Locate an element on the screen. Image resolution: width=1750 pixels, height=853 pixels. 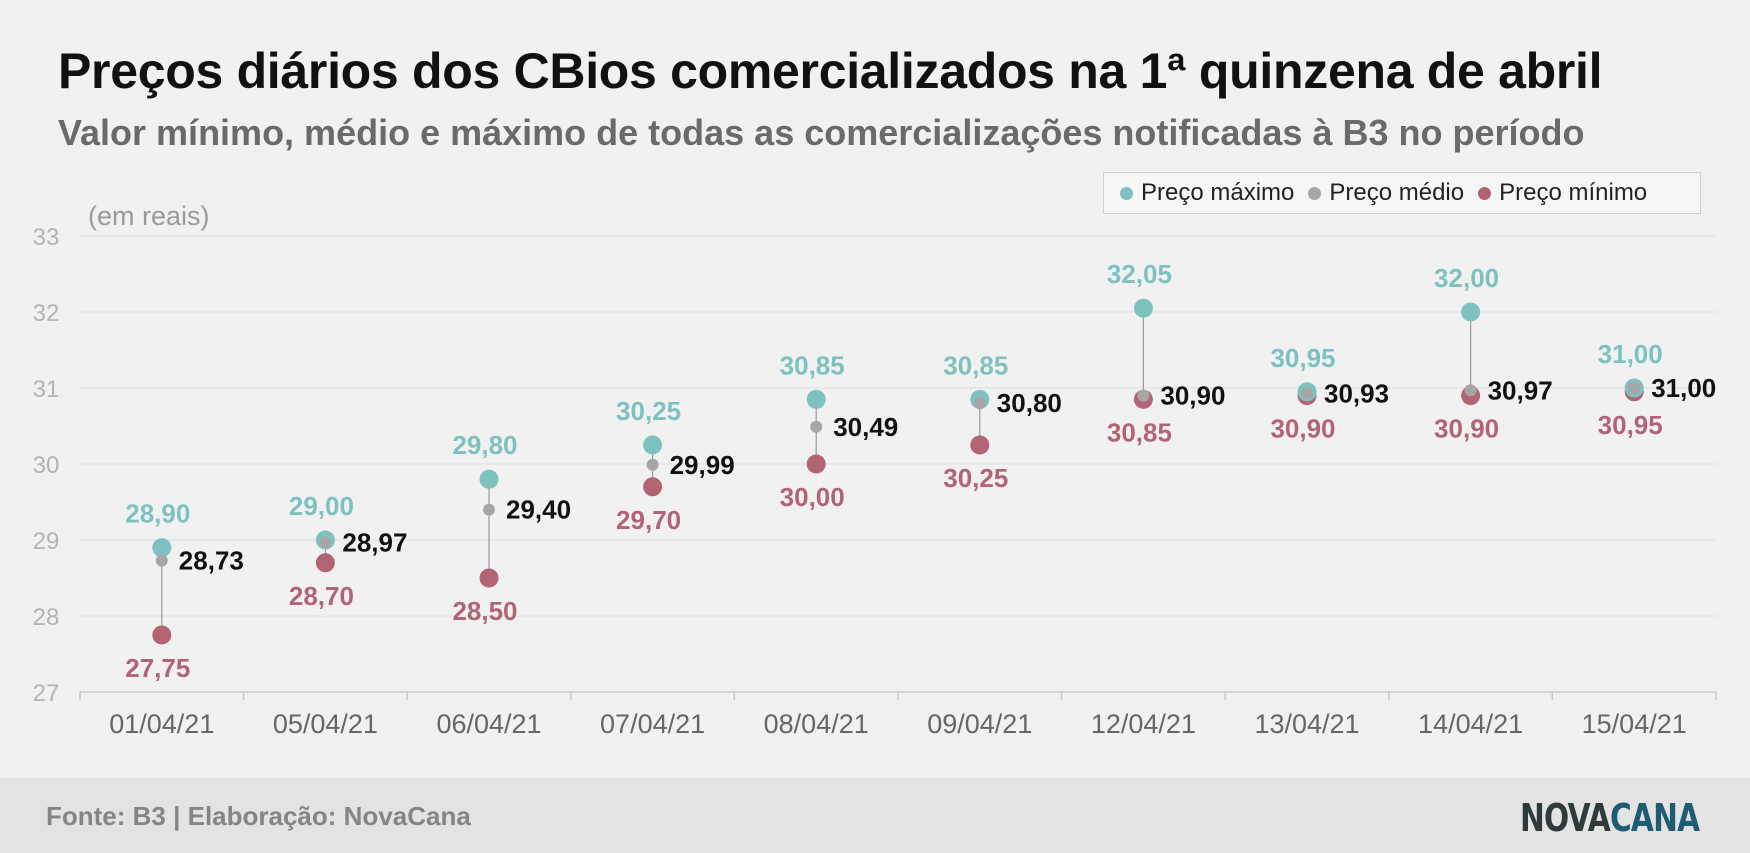
legend-label-min: Preço mínimo is located at coordinates (1573, 192).